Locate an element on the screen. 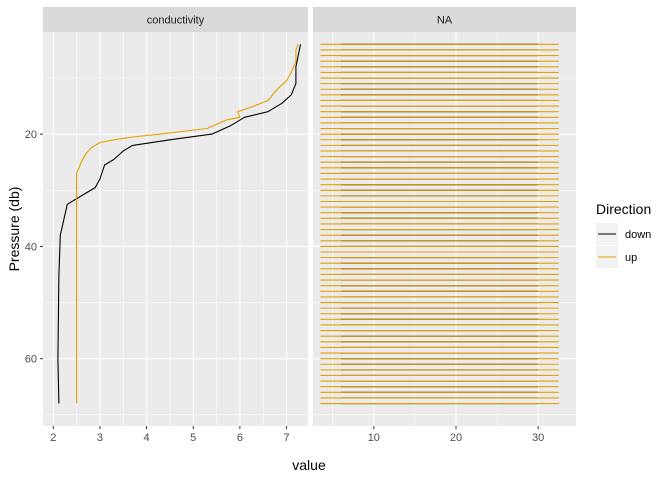 The image size is (672, 480). strip-label-na: NA is located at coordinates (445, 21).